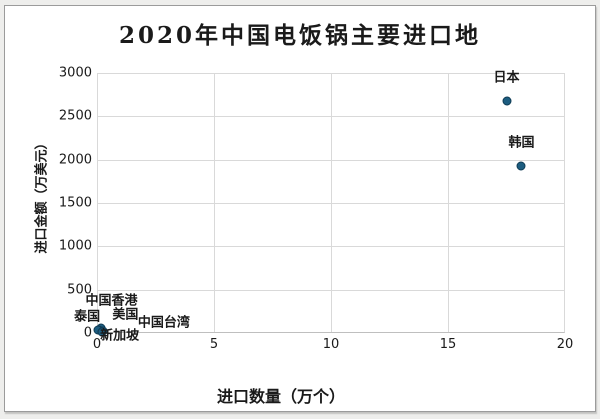 The width and height of the screenshot is (600, 419). I want to click on chart-title: 2020年中国电饭锅主要进口地, so click(299, 35).